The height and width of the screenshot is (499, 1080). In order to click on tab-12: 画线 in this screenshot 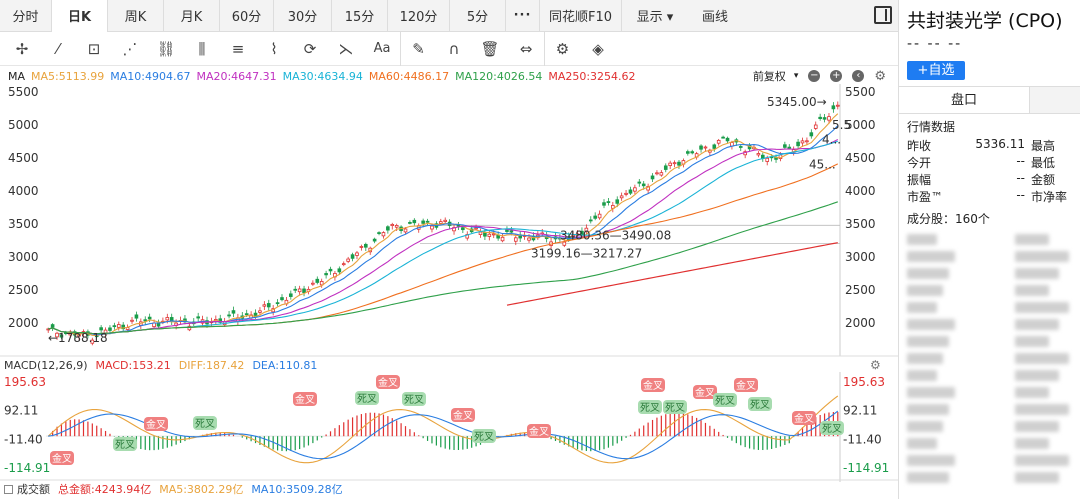, I will do `click(714, 17)`.